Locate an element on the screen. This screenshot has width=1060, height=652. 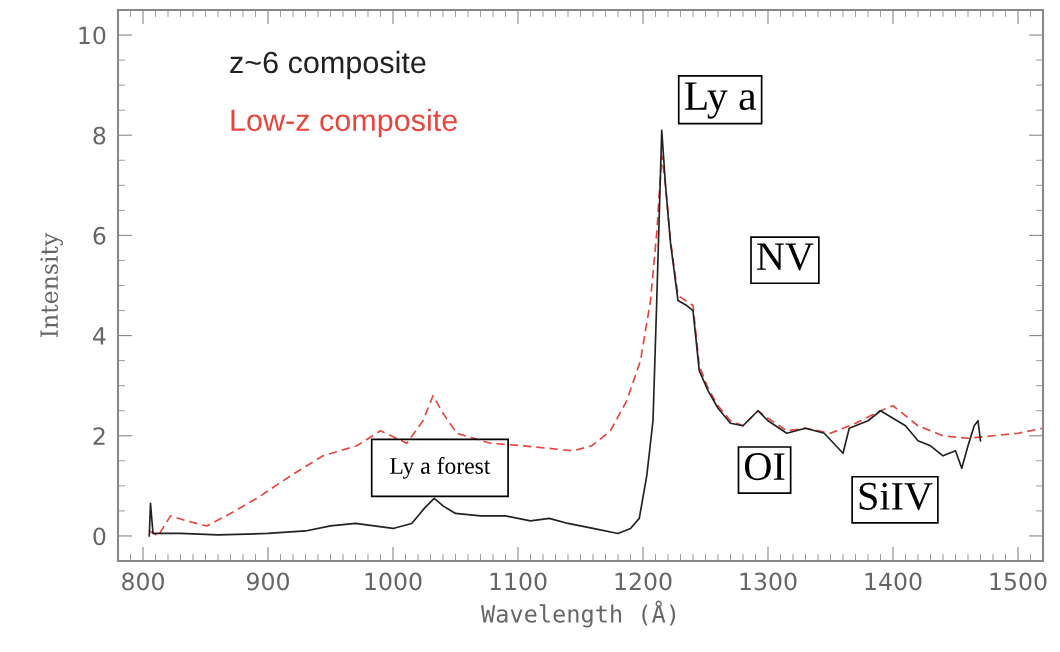
y-tick-label: 2 is located at coordinates (99, 436).